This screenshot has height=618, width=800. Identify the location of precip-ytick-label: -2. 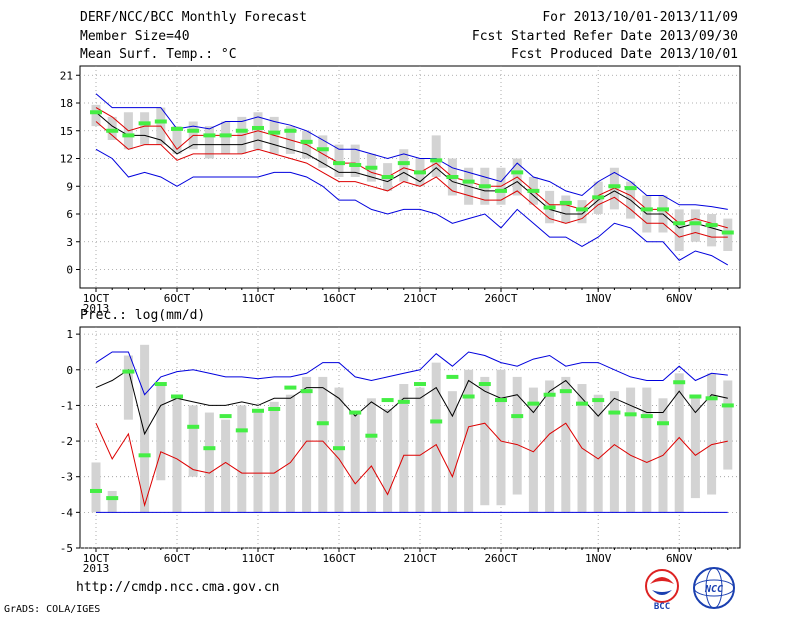
(66, 441).